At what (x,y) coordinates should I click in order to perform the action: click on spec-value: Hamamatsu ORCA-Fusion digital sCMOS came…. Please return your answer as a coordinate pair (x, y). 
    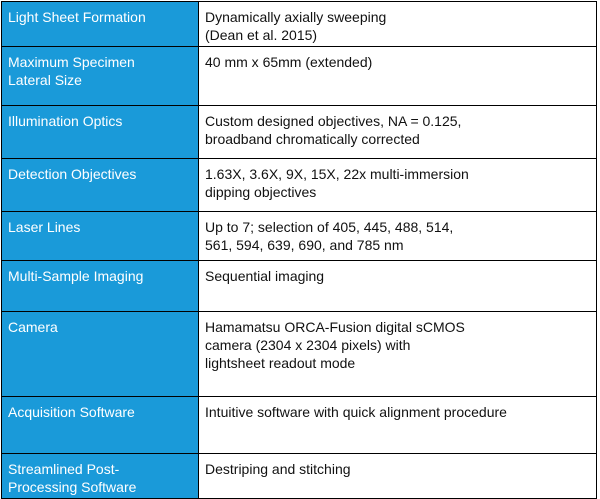
    Looking at the image, I should click on (397, 354).